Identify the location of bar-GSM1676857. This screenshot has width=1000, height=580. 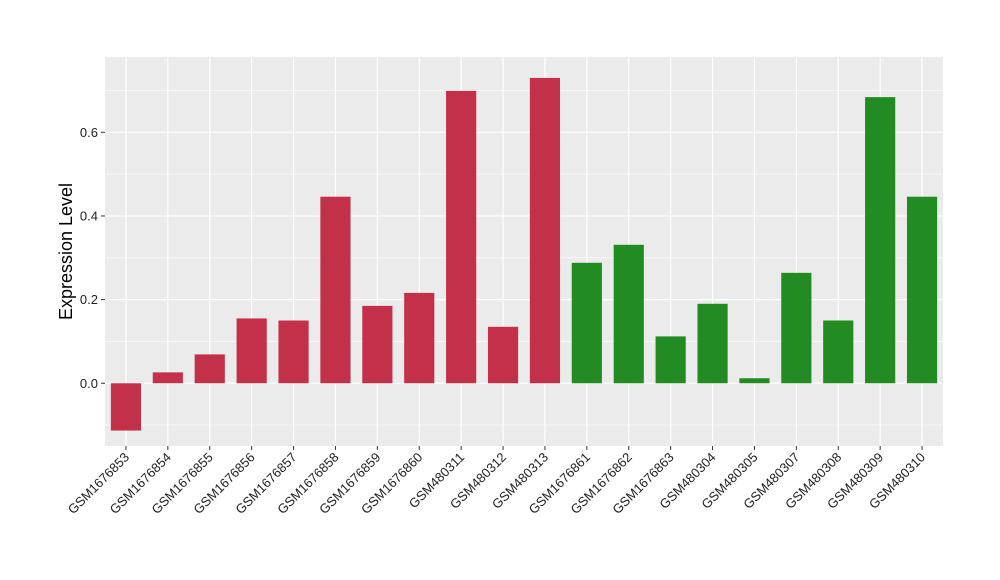
(293, 352).